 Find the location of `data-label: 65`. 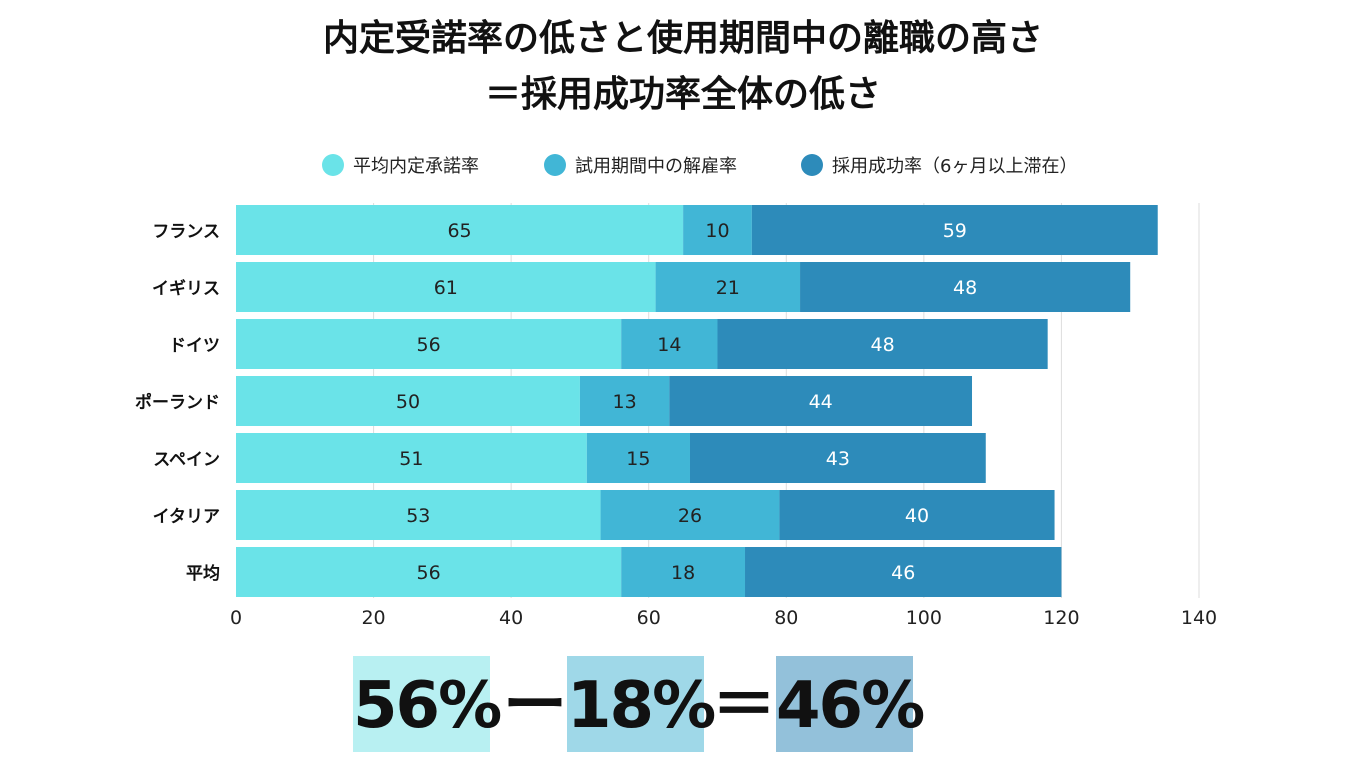

data-label: 65 is located at coordinates (459, 231).